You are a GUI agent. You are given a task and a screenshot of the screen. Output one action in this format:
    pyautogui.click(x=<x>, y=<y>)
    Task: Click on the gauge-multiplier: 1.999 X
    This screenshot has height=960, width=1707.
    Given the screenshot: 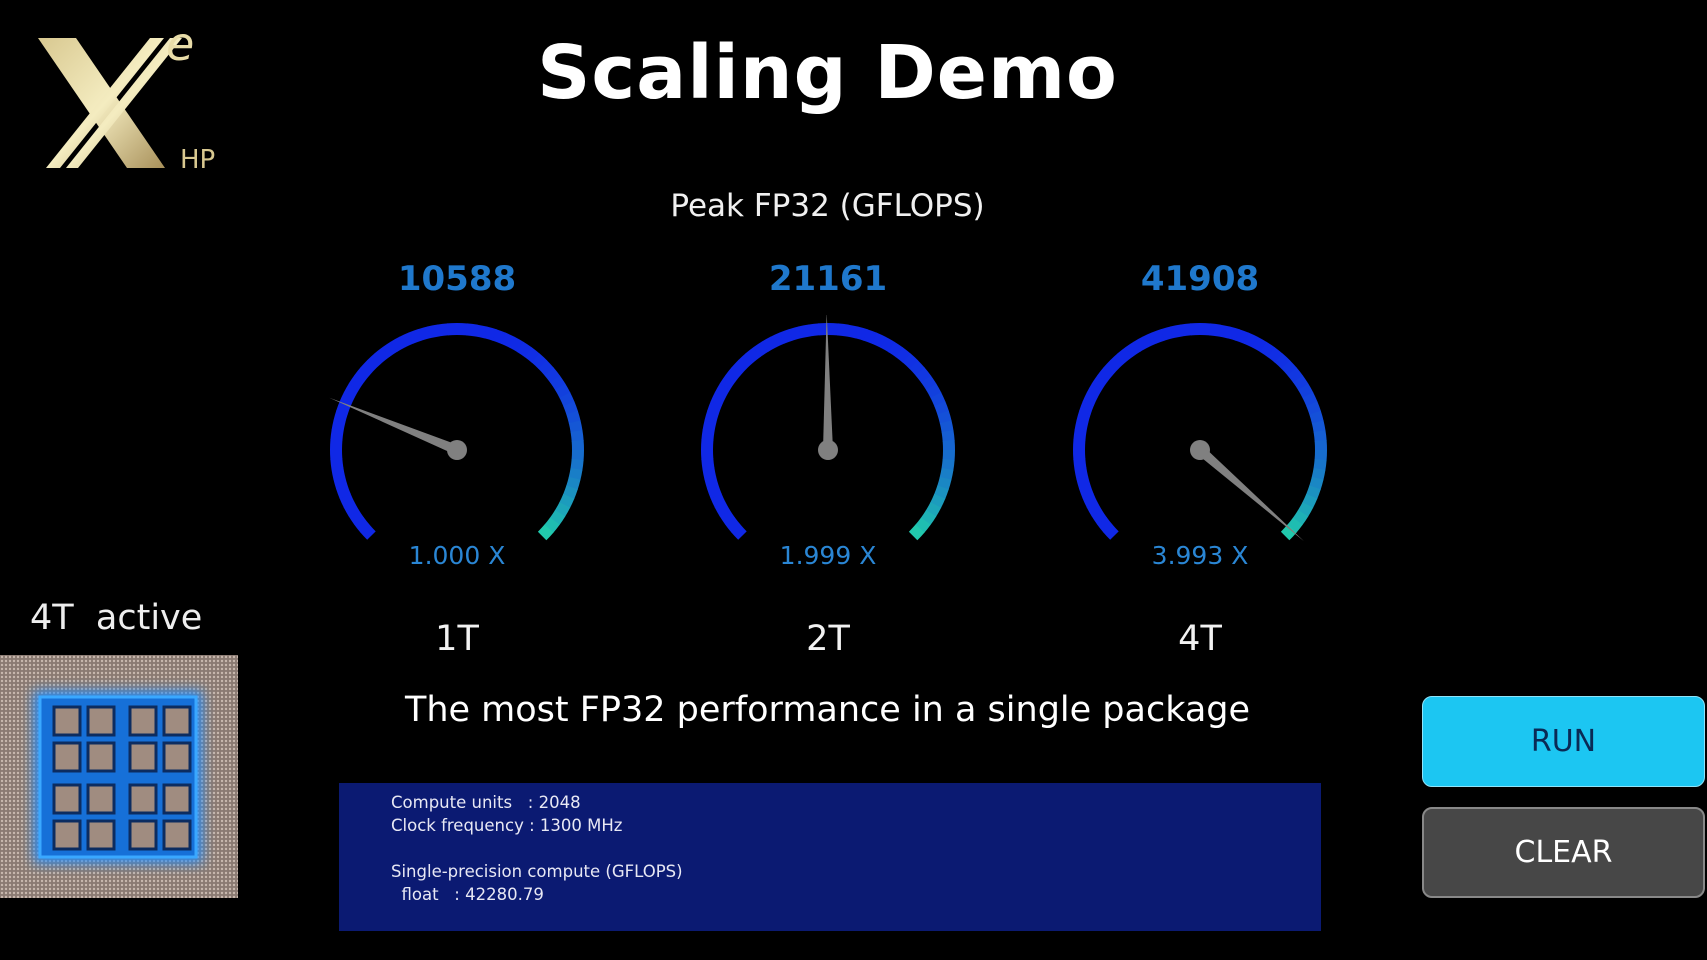 What is the action you would take?
    pyautogui.click(x=828, y=555)
    